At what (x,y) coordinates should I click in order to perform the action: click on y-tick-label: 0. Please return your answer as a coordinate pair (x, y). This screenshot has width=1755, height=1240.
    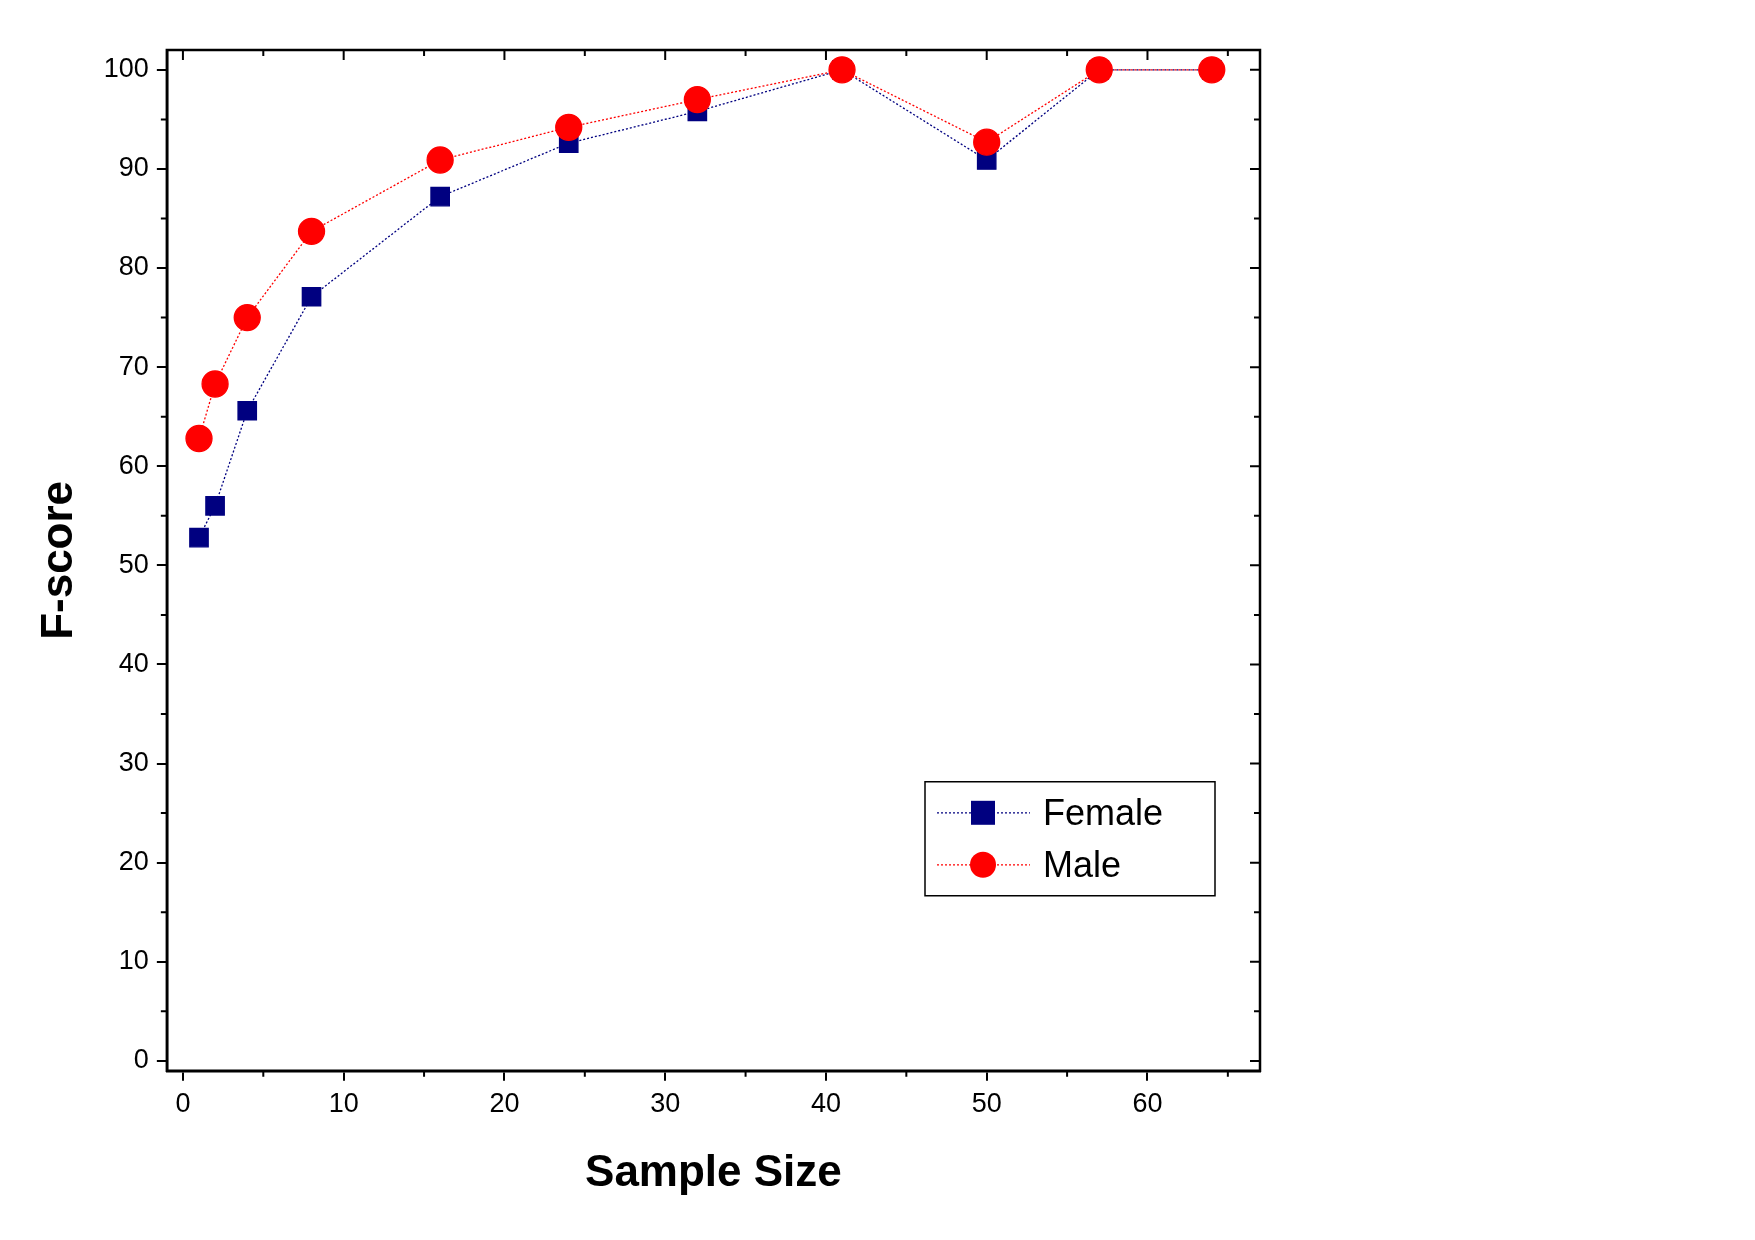
    Looking at the image, I should click on (141, 1059).